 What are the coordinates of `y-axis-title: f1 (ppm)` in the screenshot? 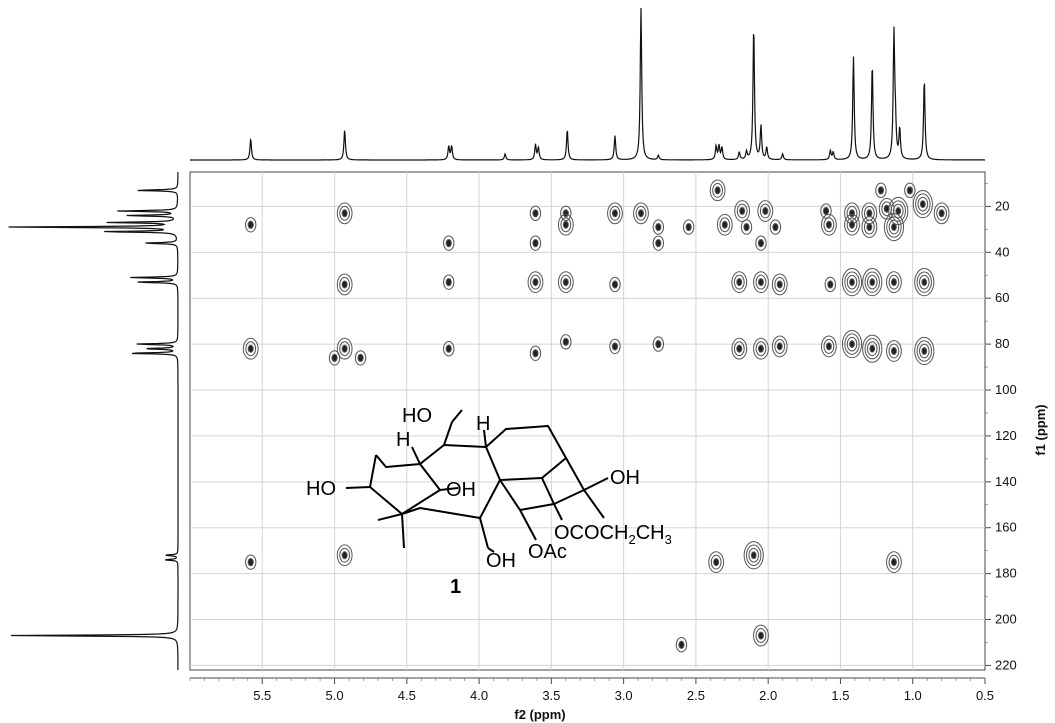 It's located at (1040, 429).